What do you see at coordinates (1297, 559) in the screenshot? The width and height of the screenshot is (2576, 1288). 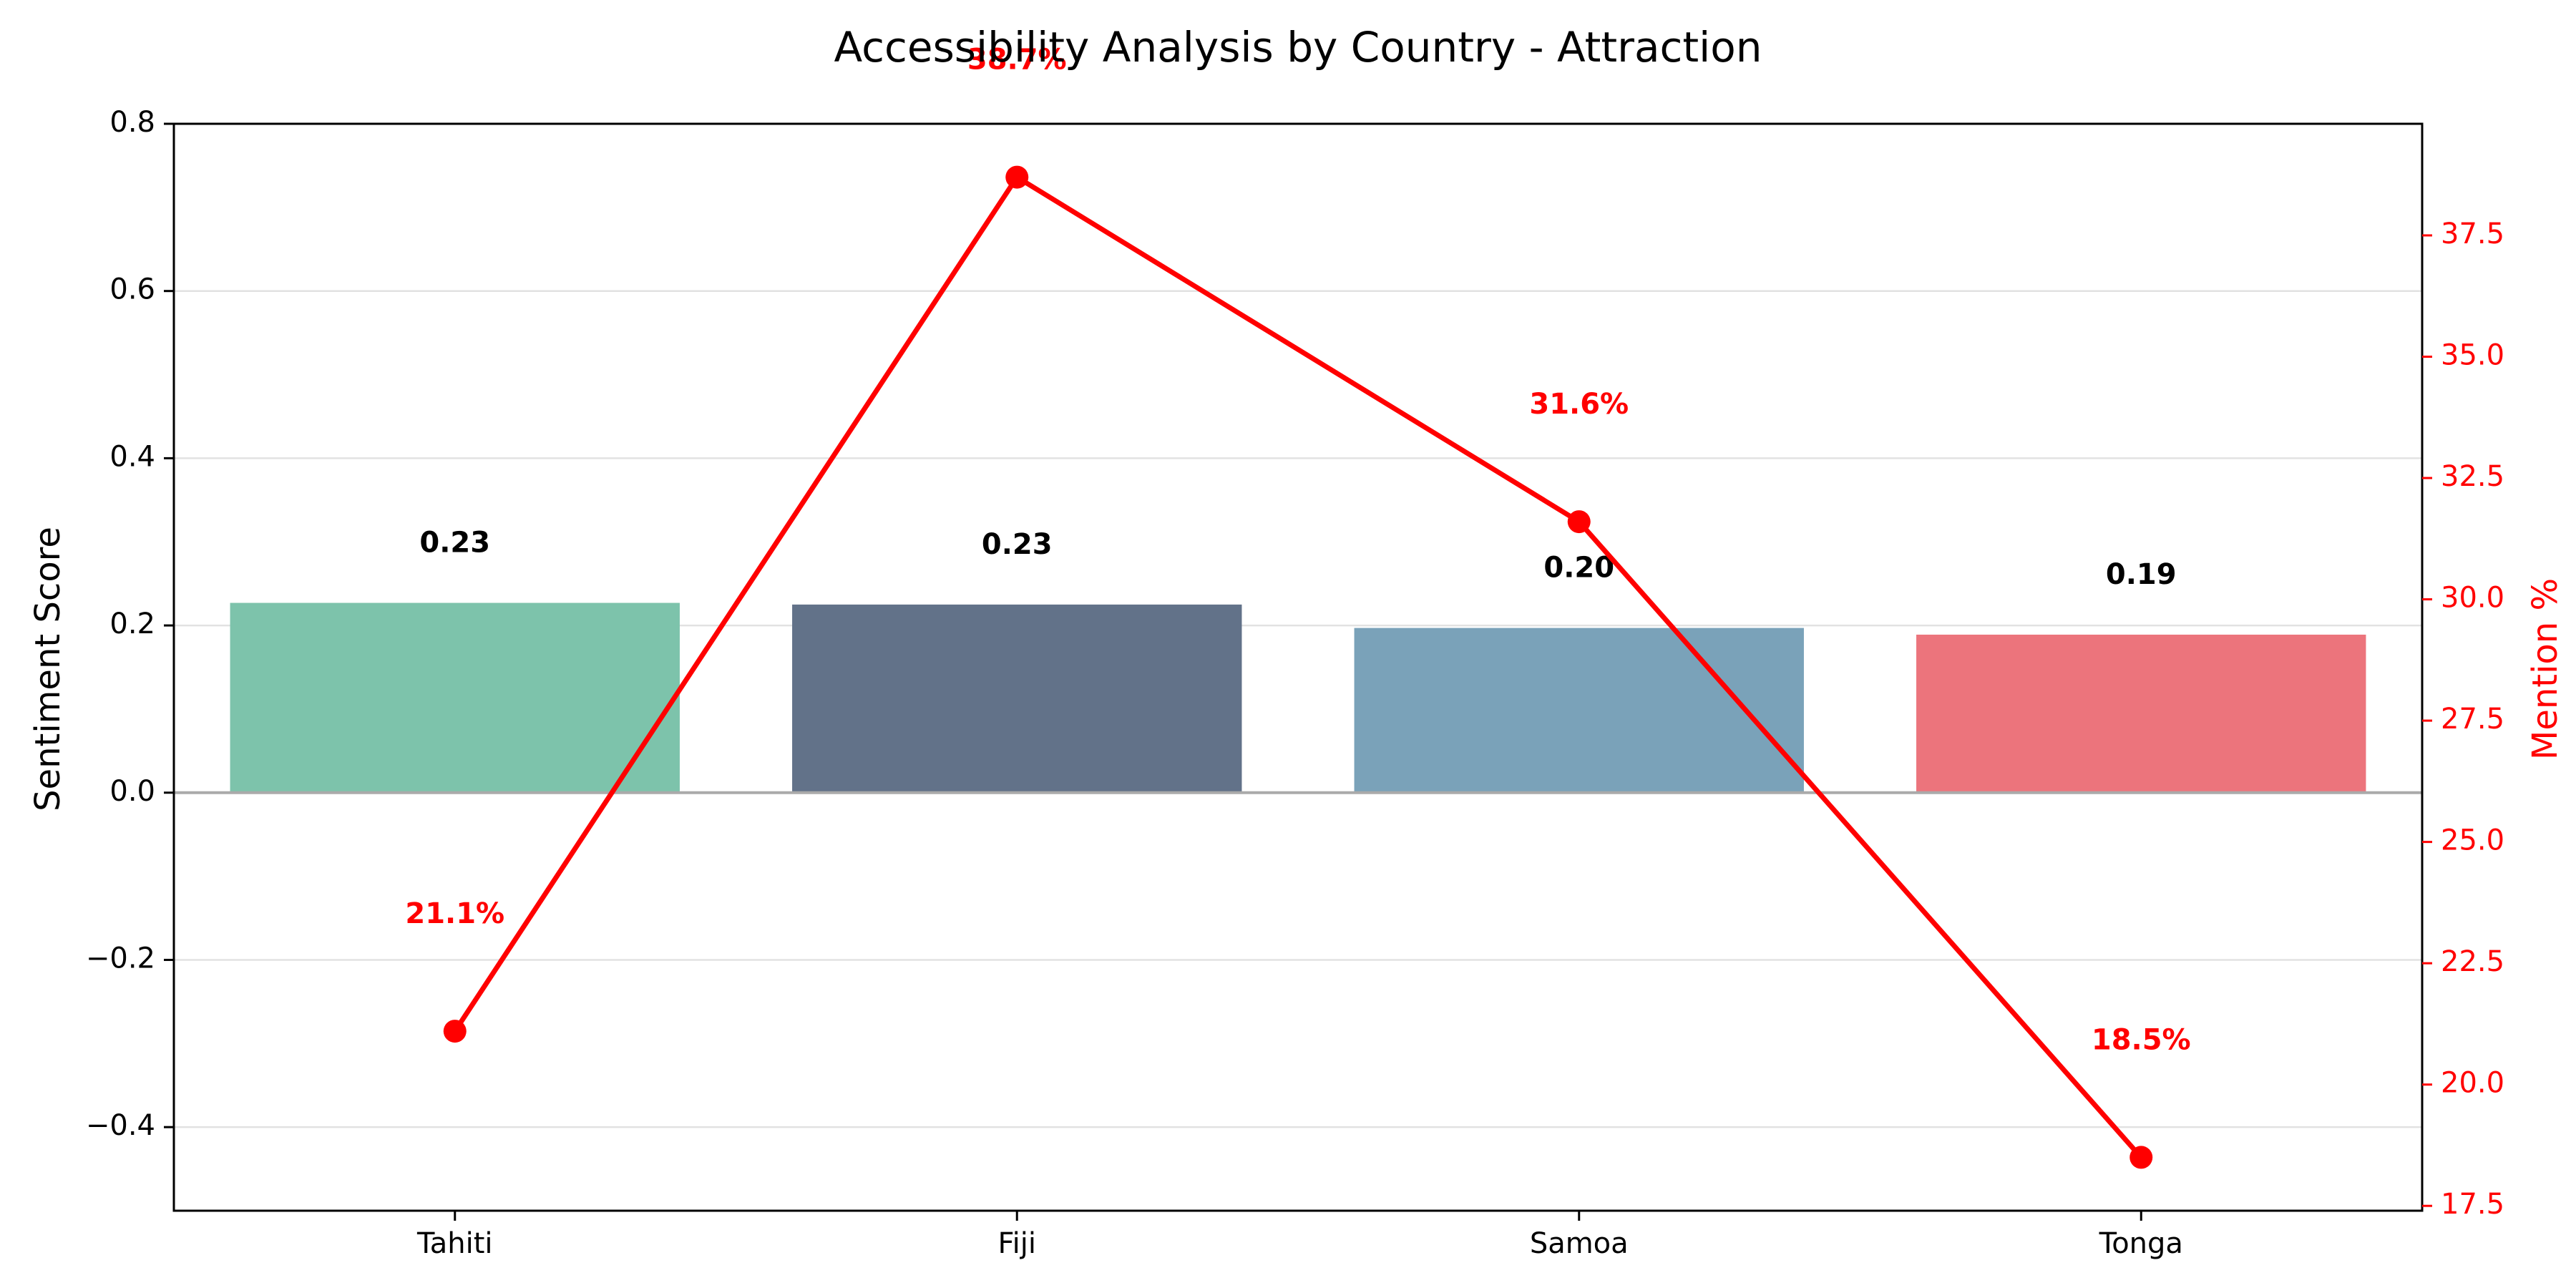 I see `bar-label-layer: 0.23 0.23 0.20 0.19` at bounding box center [1297, 559].